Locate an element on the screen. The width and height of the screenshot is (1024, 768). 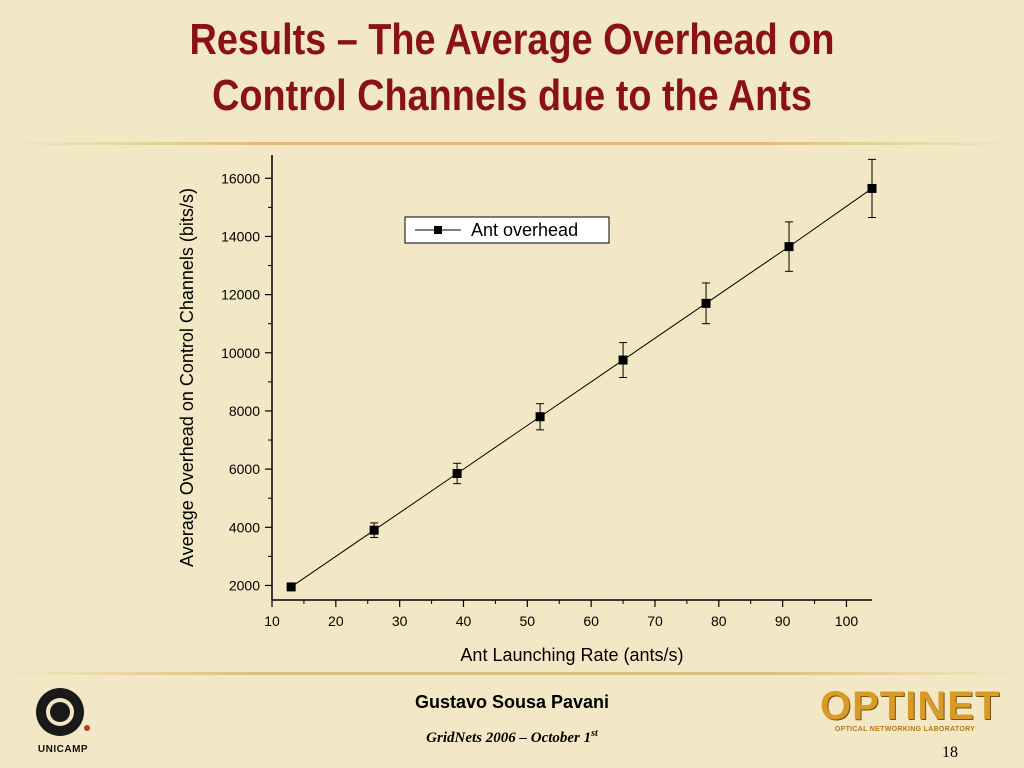
title-divider is located at coordinates (512, 143).